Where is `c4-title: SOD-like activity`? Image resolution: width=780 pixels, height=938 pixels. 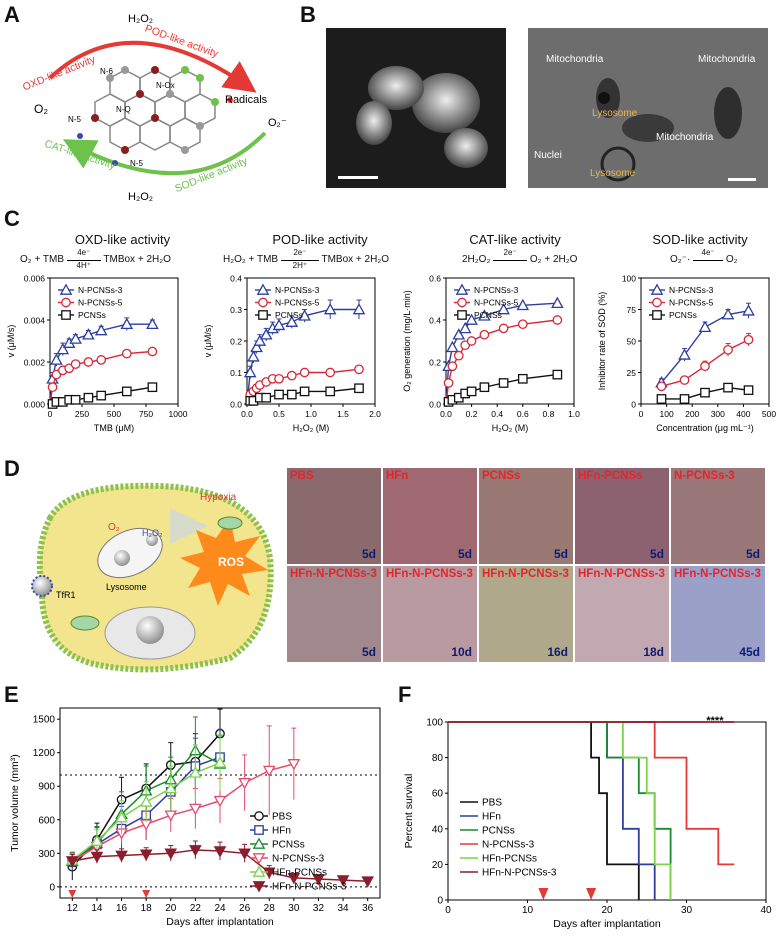 c4-title: SOD-like activity is located at coordinates (700, 239).